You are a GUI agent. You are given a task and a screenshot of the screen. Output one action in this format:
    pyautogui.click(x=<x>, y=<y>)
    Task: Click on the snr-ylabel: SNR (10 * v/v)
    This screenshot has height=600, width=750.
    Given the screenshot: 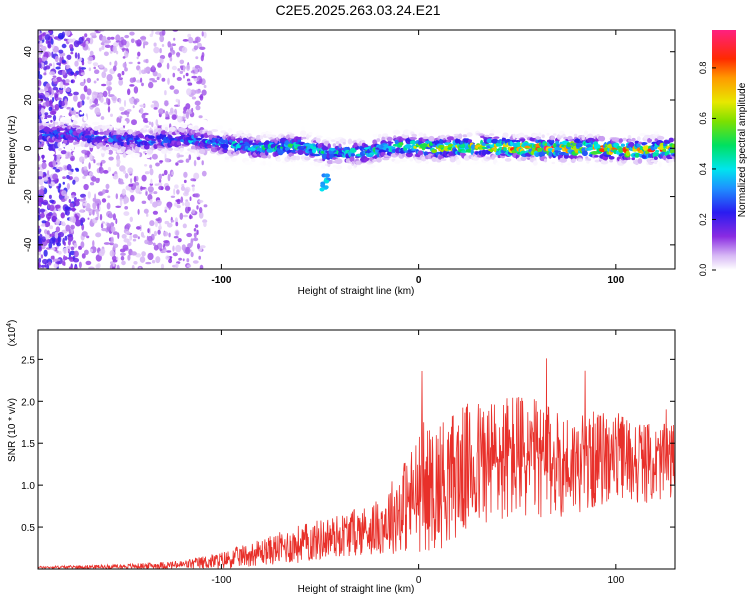 What is the action you would take?
    pyautogui.click(x=12, y=430)
    